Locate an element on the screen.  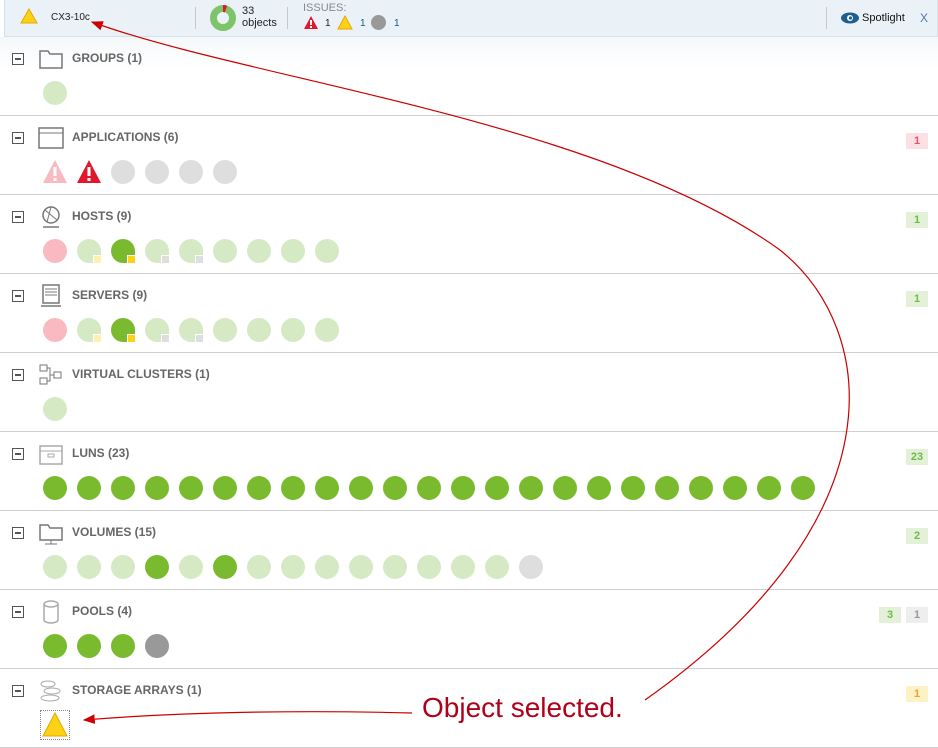
selected-object-name: CX3-10c is located at coordinates (70, 17).